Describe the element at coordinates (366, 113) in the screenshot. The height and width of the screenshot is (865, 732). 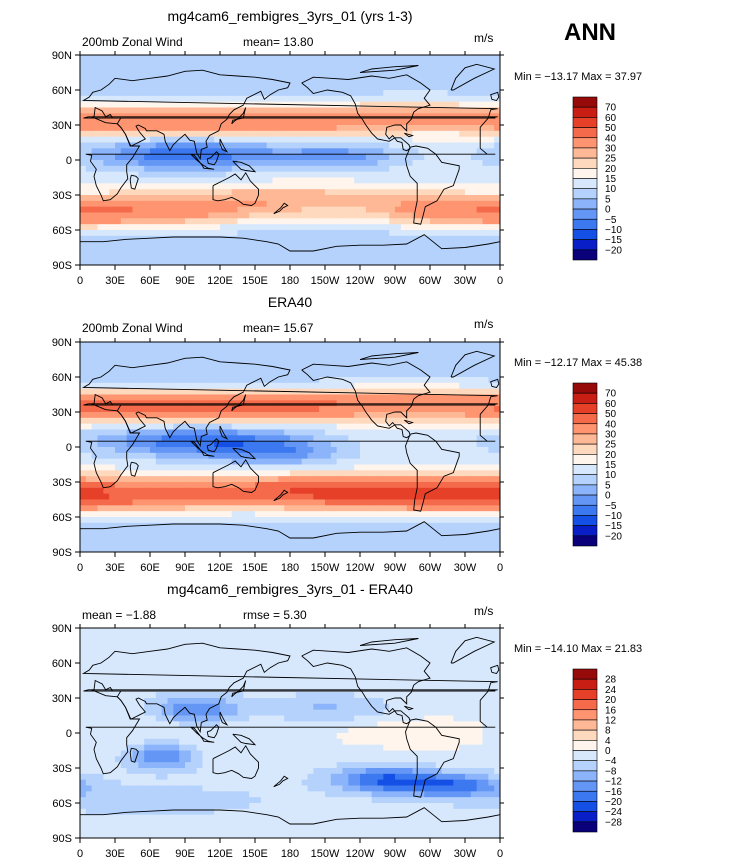
I see `coastline-segment` at that location.